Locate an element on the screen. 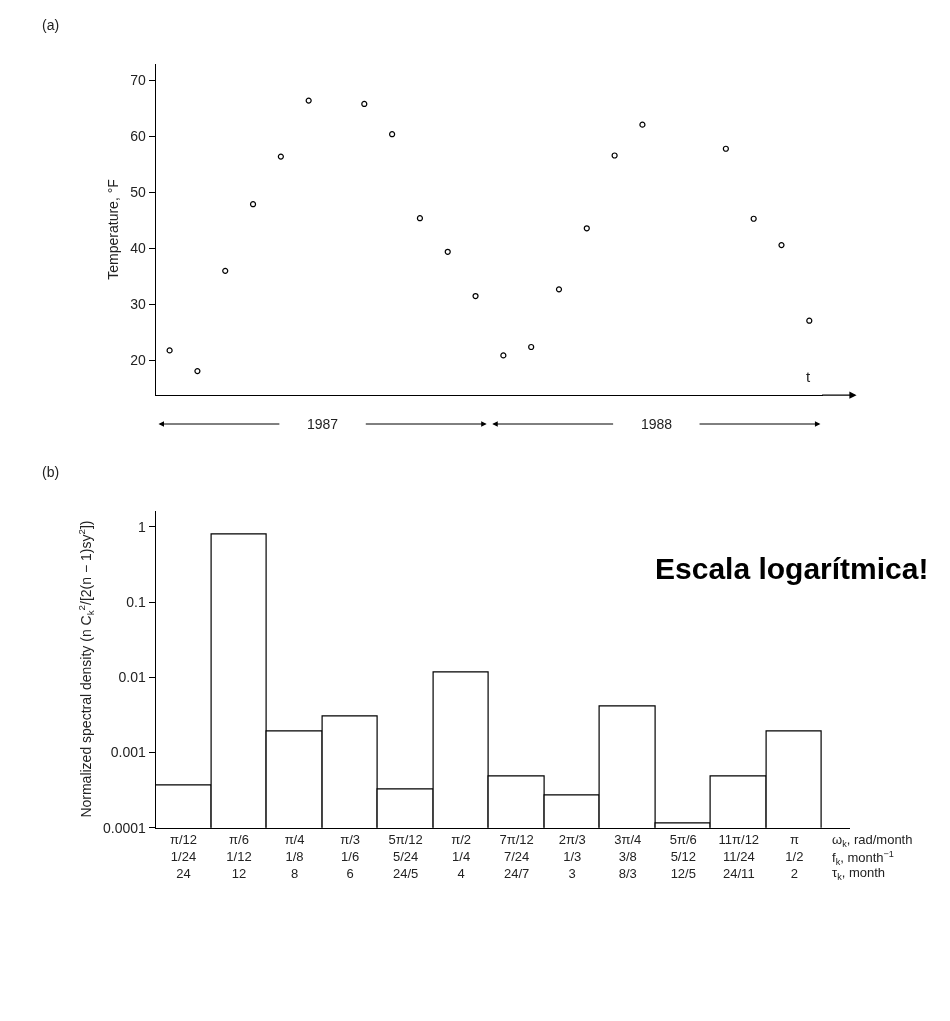 The image size is (950, 1021). x-tick-label: π/3 1/6 6 is located at coordinates (350, 857).